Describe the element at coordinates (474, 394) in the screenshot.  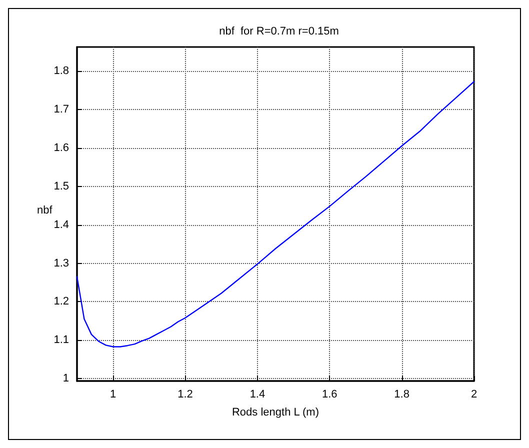
I see `x-tick-label: 2` at that location.